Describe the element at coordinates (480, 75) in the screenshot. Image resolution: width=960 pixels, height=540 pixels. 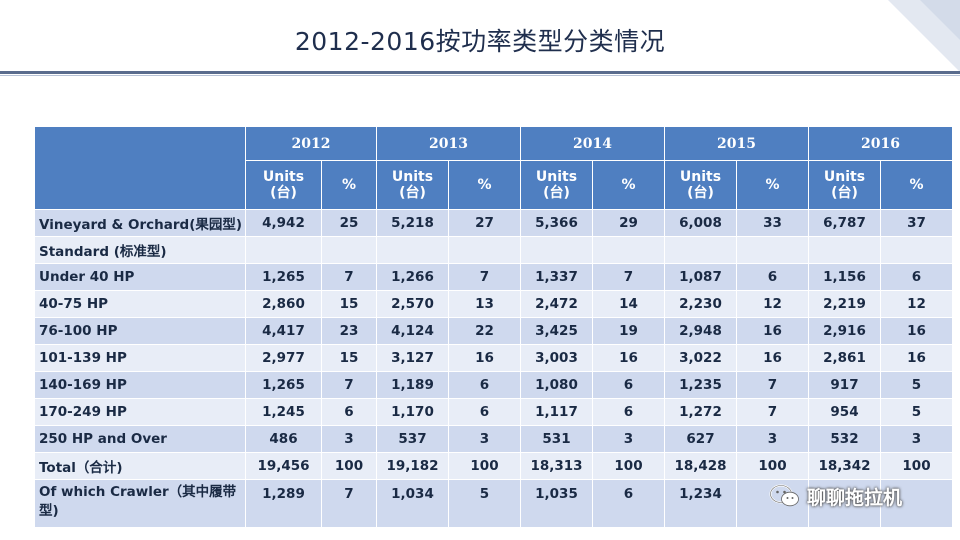
I see `title-divider-thin` at that location.